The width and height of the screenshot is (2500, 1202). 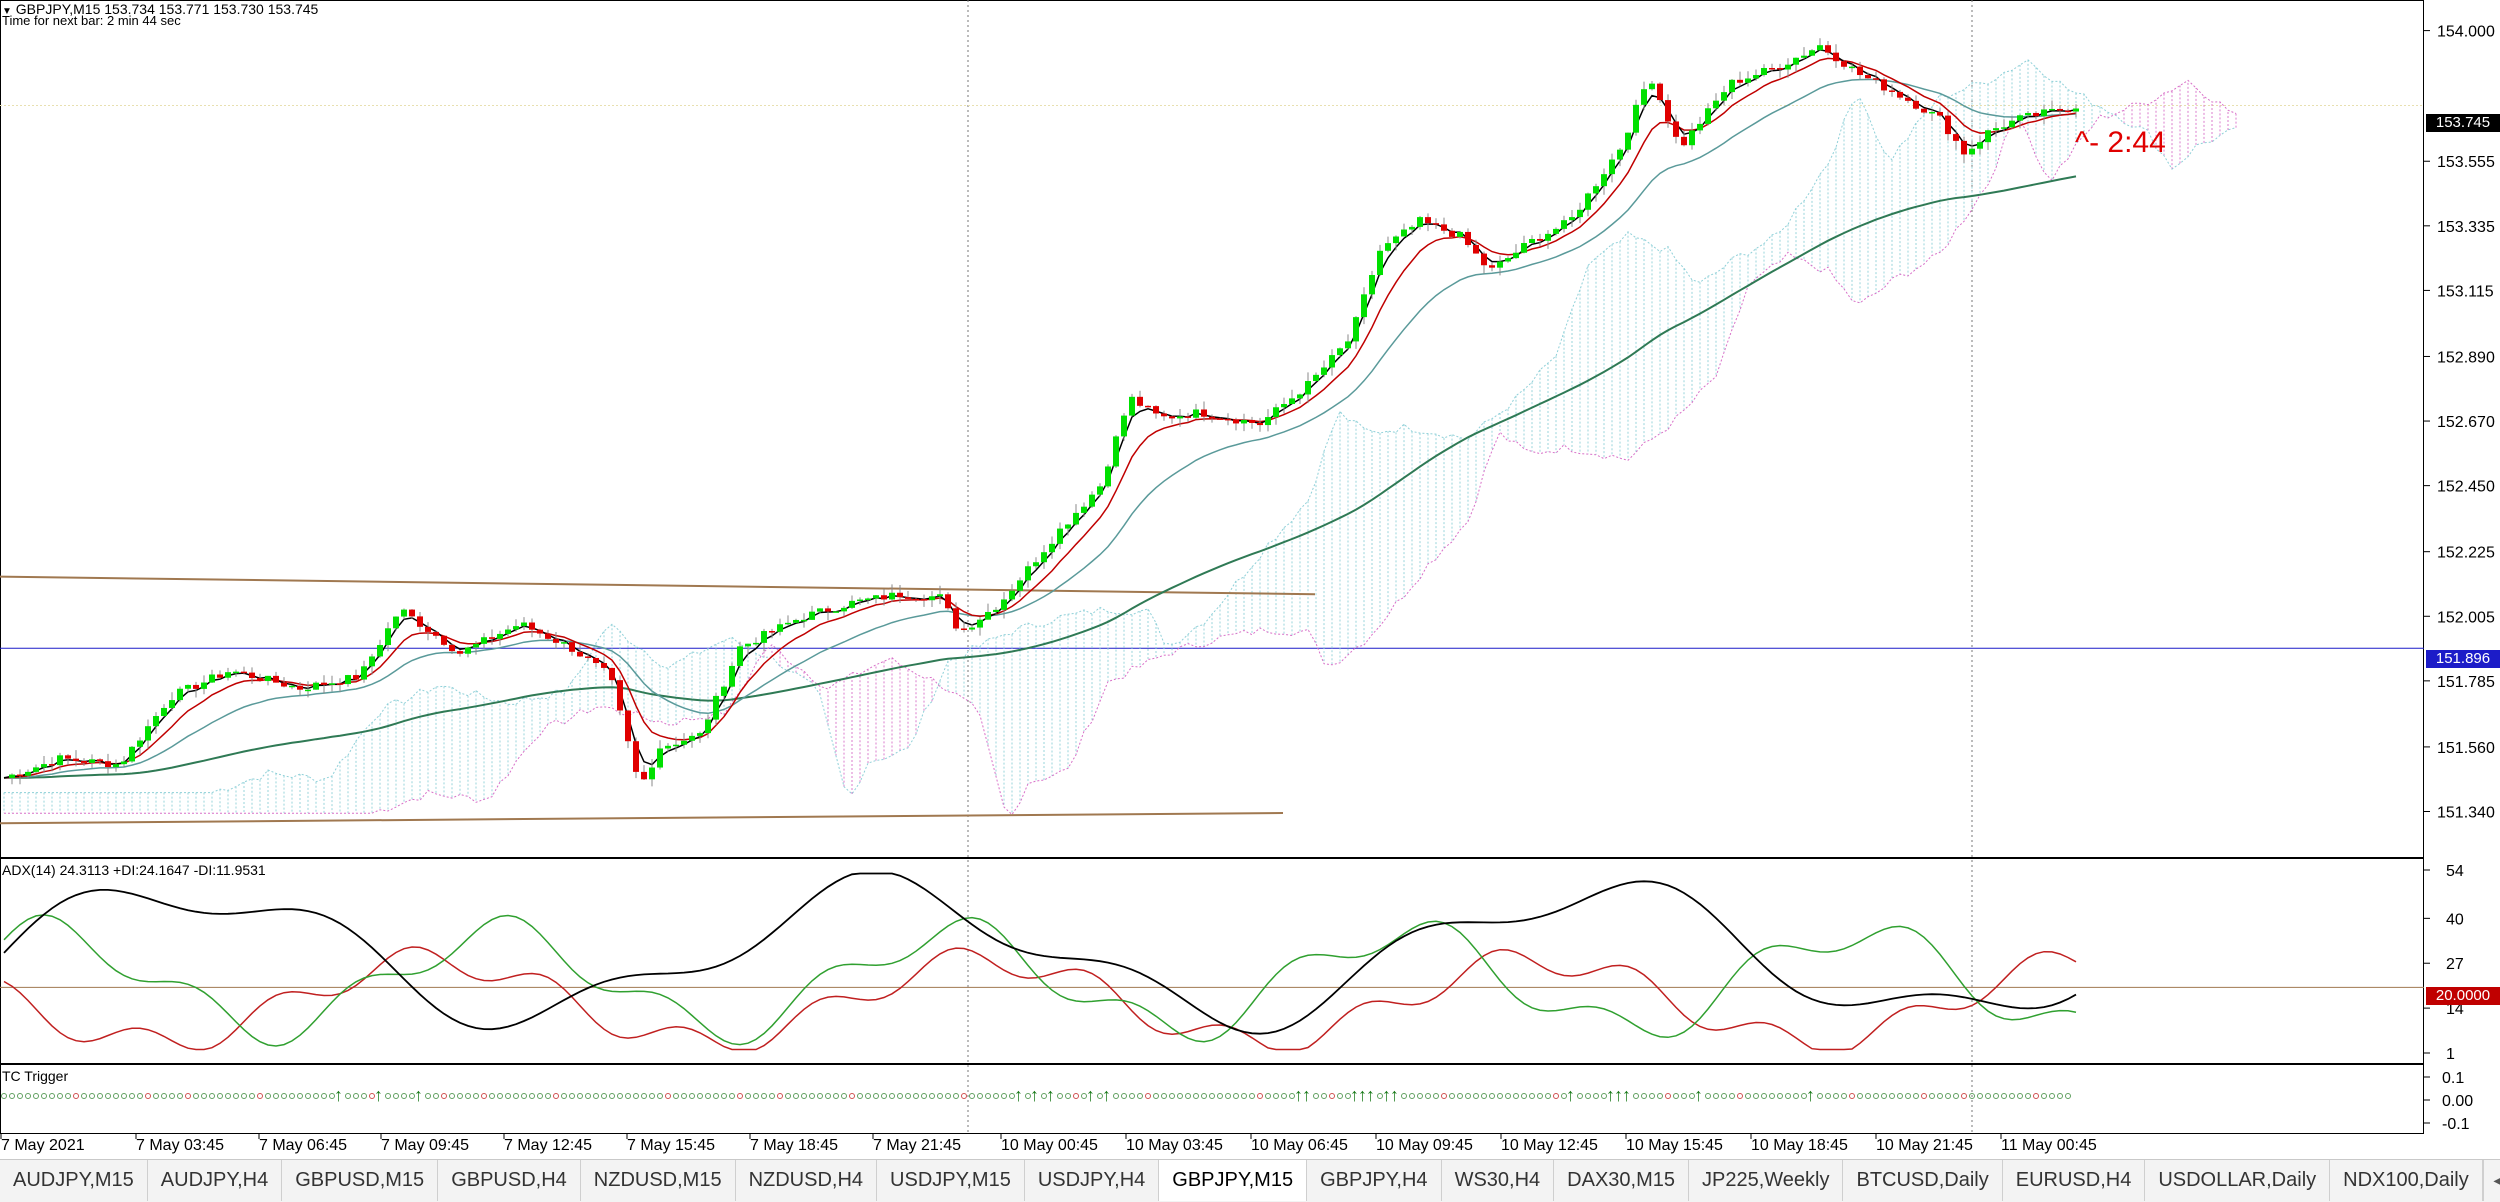 What do you see at coordinates (1498, 1180) in the screenshot?
I see `tab-ws30-h4: WS30,H4` at bounding box center [1498, 1180].